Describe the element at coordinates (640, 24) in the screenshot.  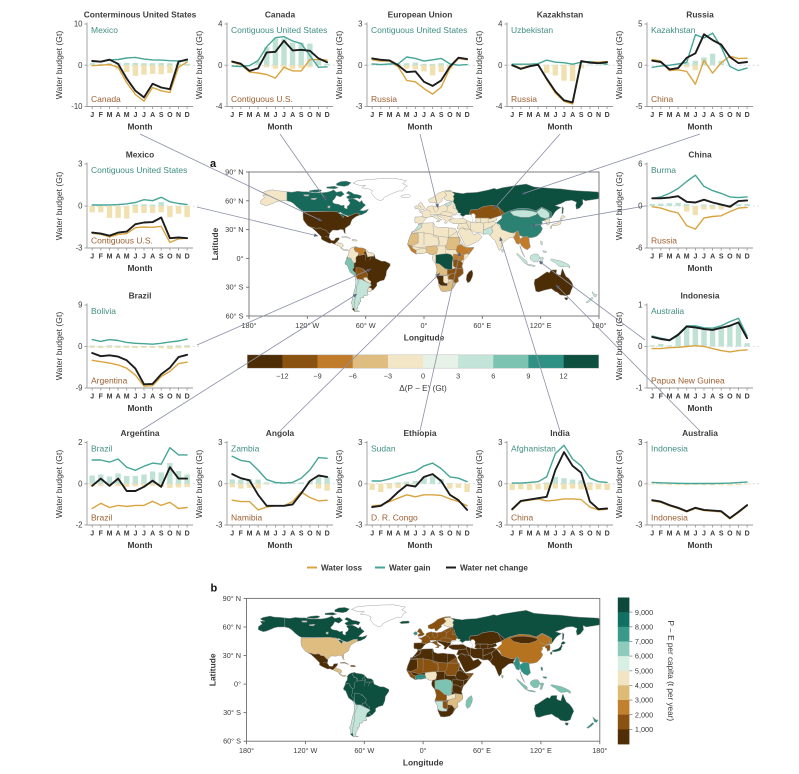
I see `svg-text: 5` at that location.